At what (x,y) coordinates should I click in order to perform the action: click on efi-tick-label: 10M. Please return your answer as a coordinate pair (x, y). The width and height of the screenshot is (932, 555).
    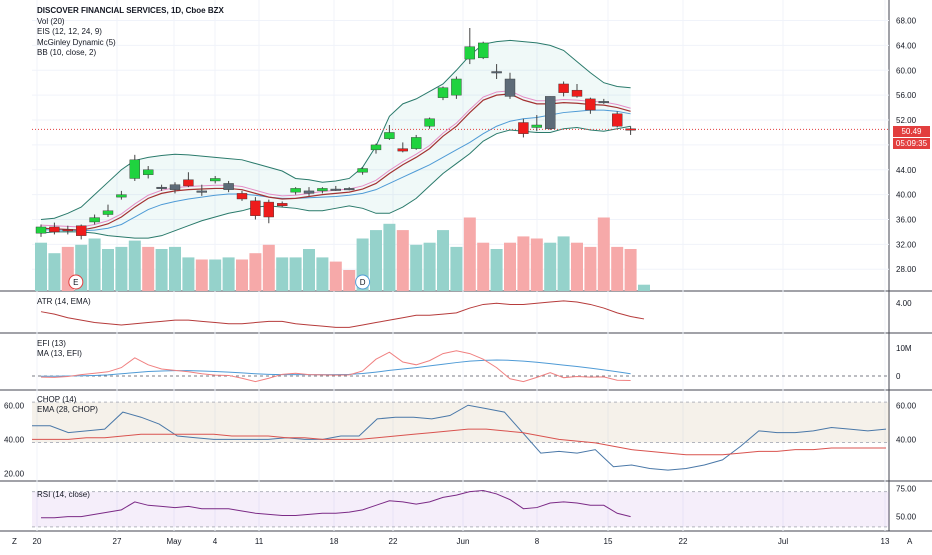
    Looking at the image, I should click on (904, 348).